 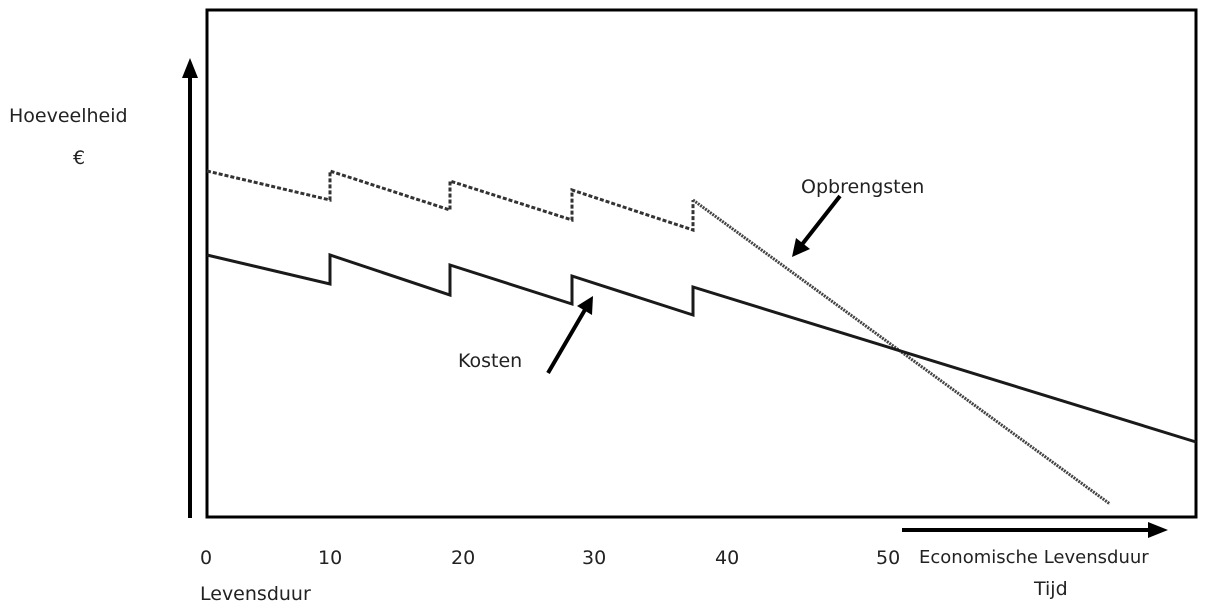 I want to click on x-tick-20: 20, so click(x=463, y=558).